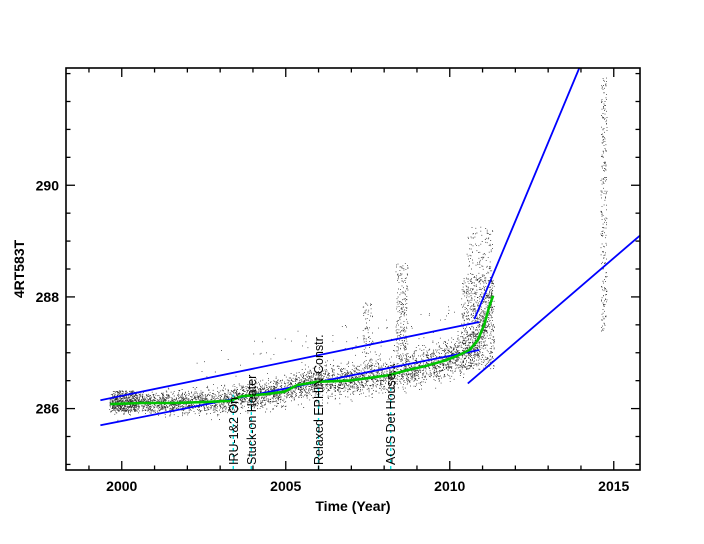 This screenshot has width=704, height=544. Describe the element at coordinates (613, 486) in the screenshot. I see `x-tick-label: 2015` at that location.